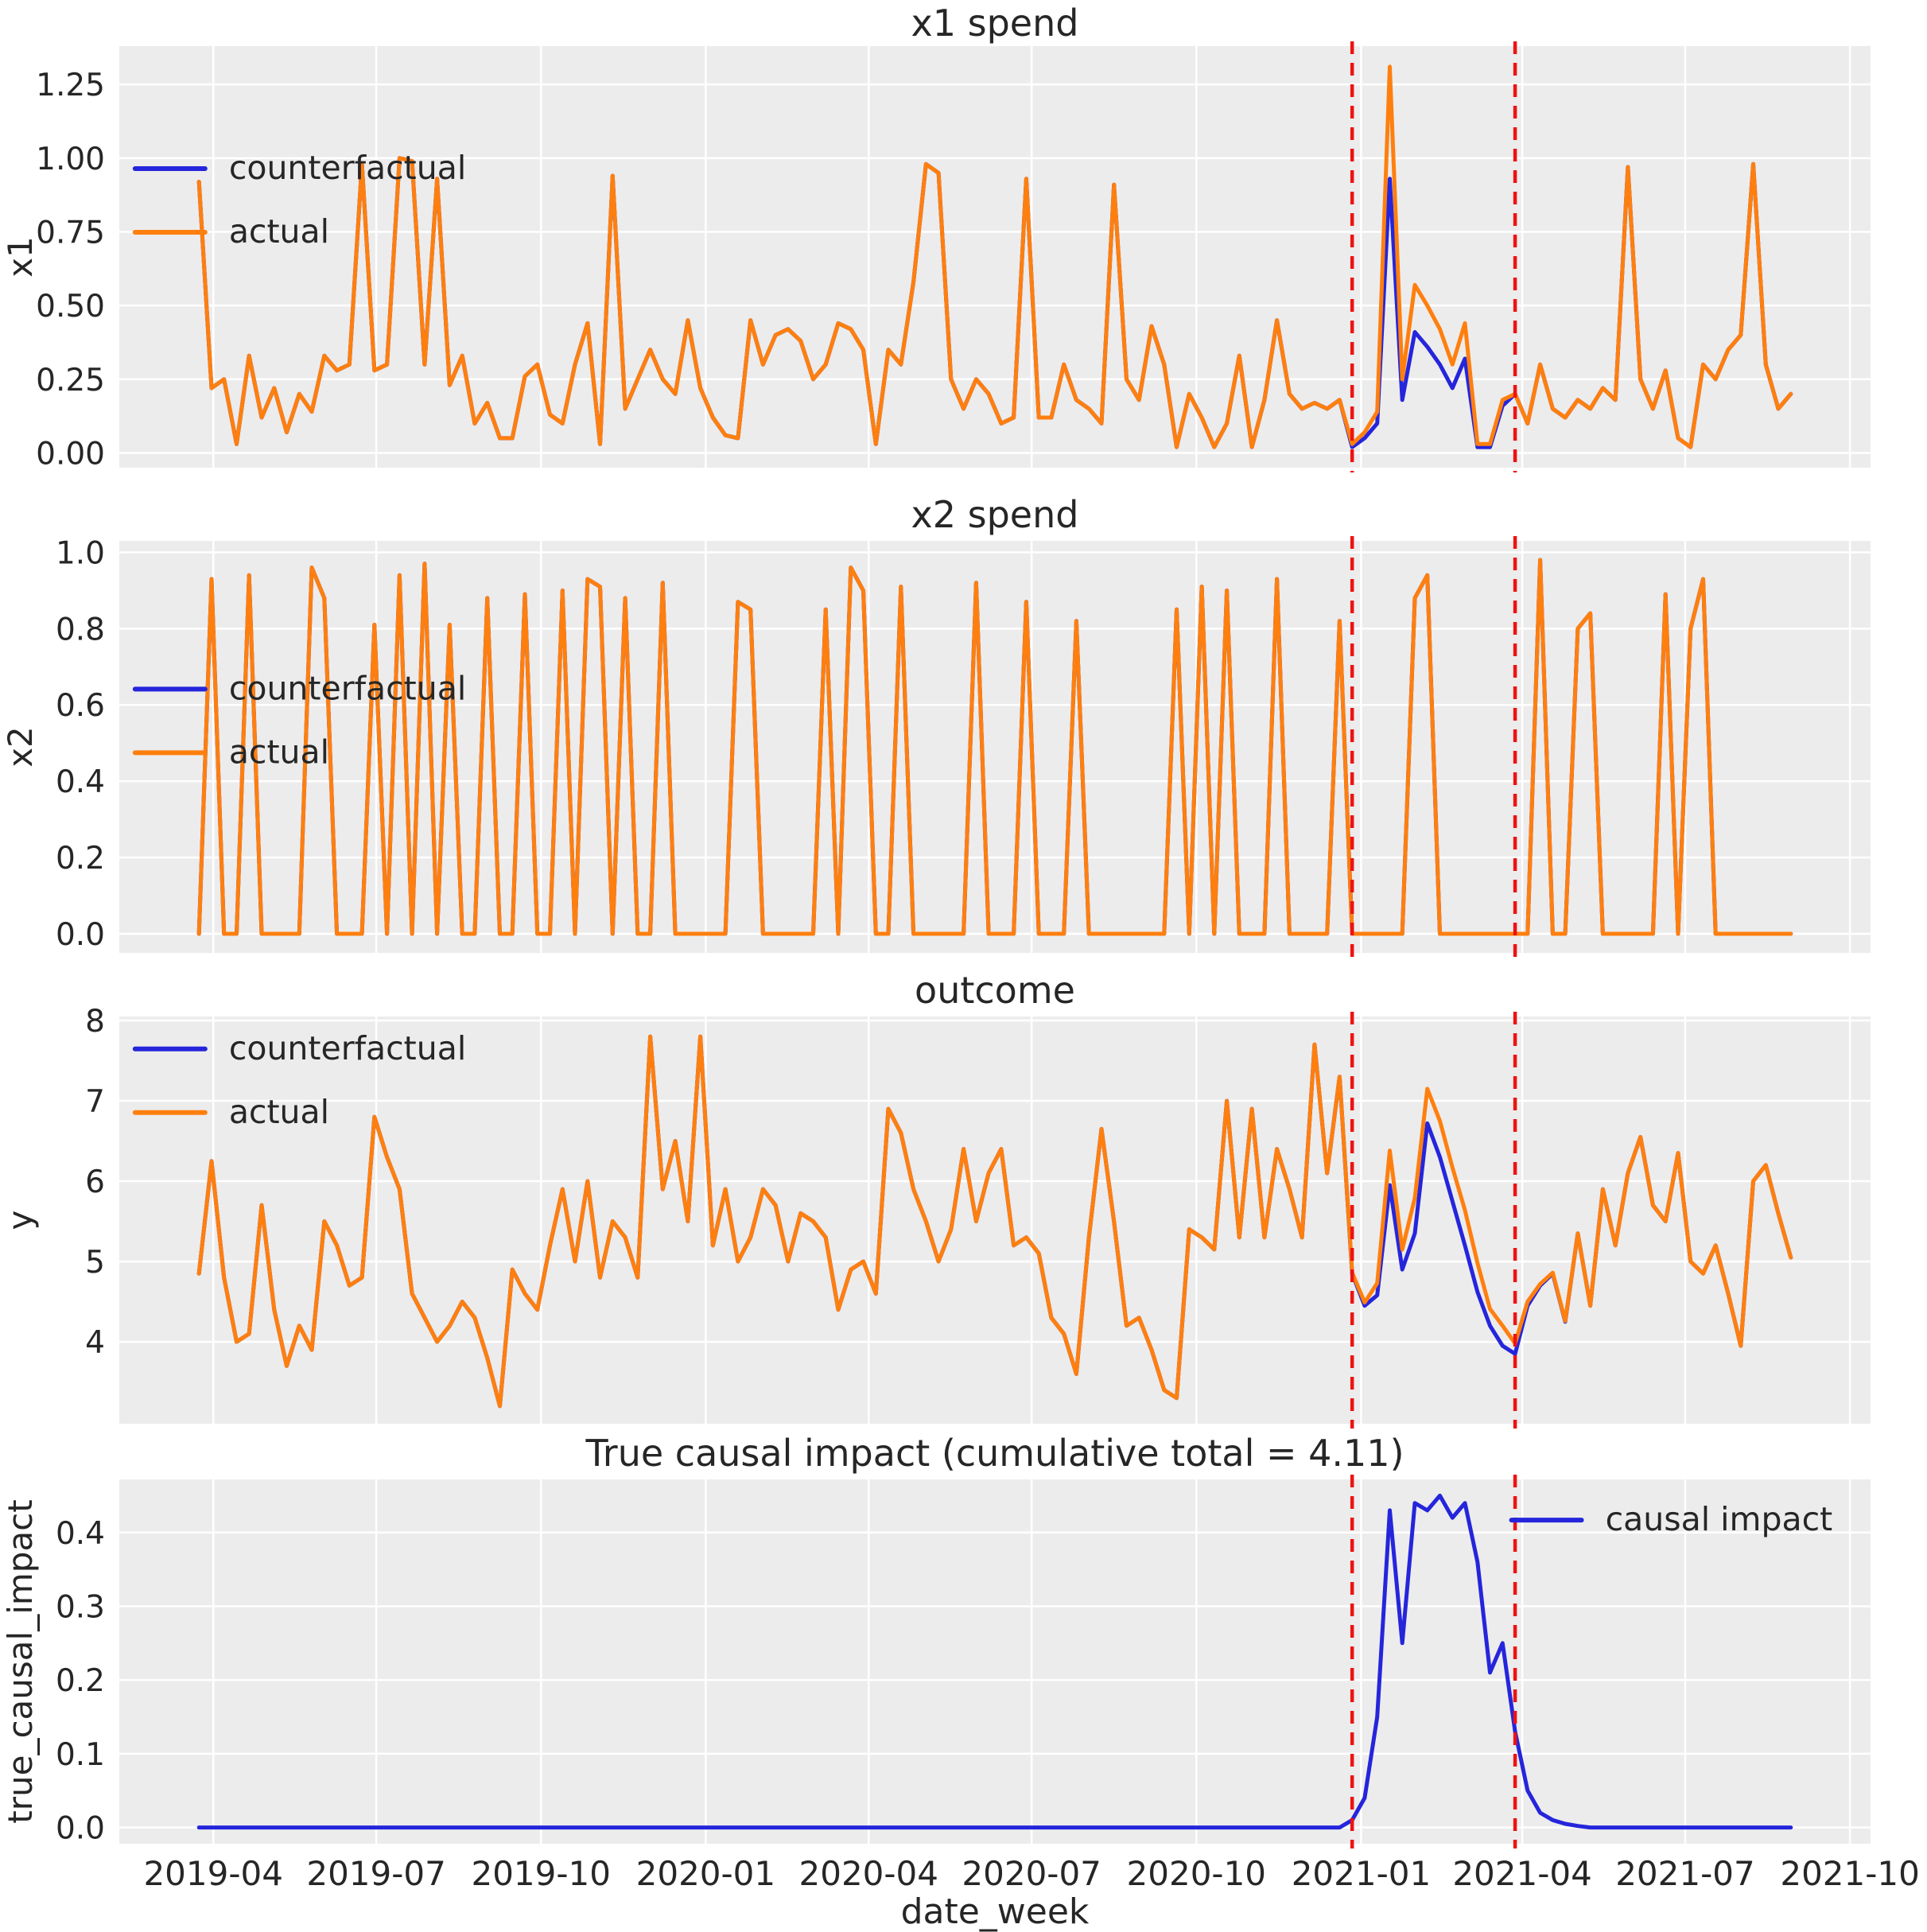  Describe the element at coordinates (1522, 1873) in the screenshot. I see `svg-text: 2021-04` at that location.